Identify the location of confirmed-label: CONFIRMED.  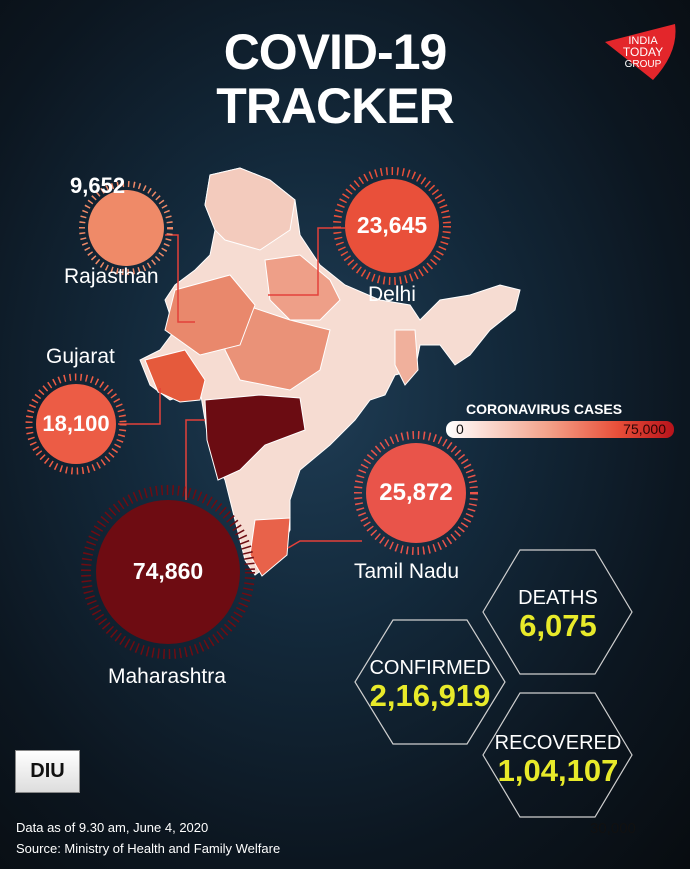
(430, 668).